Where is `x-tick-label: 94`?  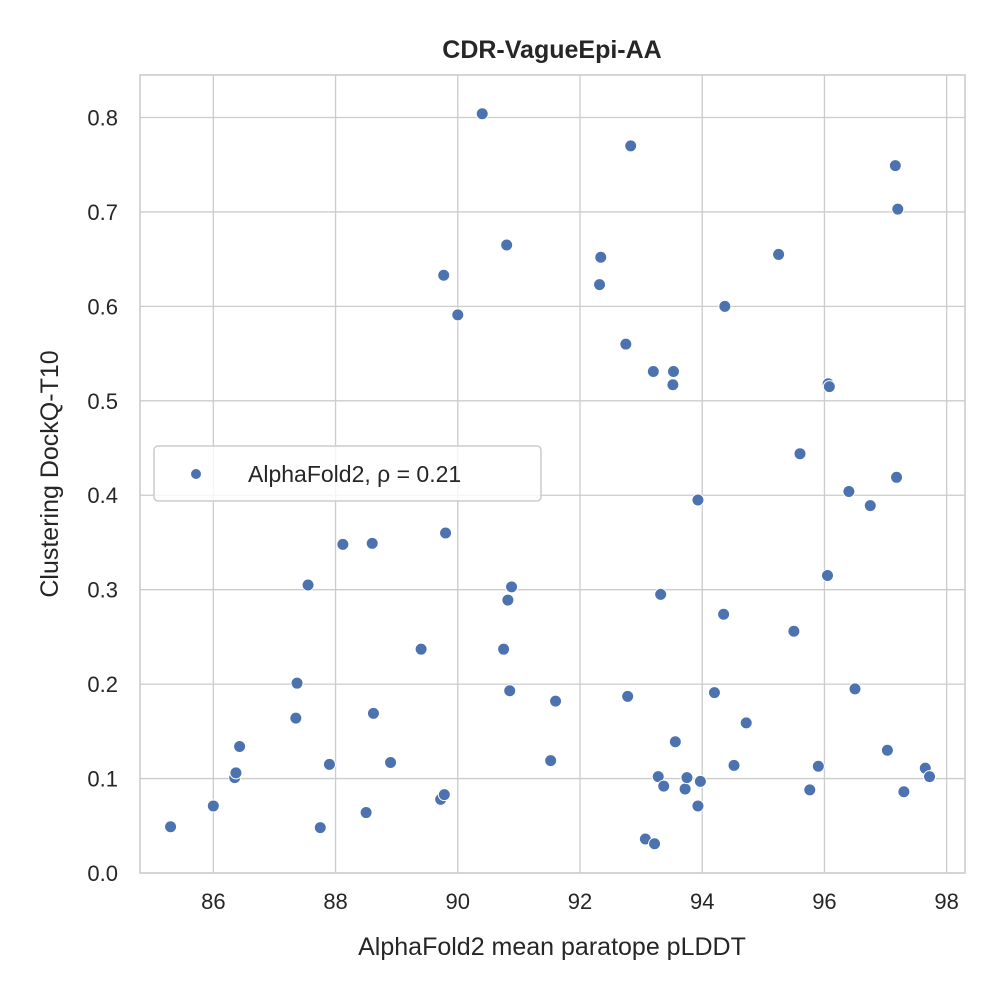 x-tick-label: 94 is located at coordinates (702, 901).